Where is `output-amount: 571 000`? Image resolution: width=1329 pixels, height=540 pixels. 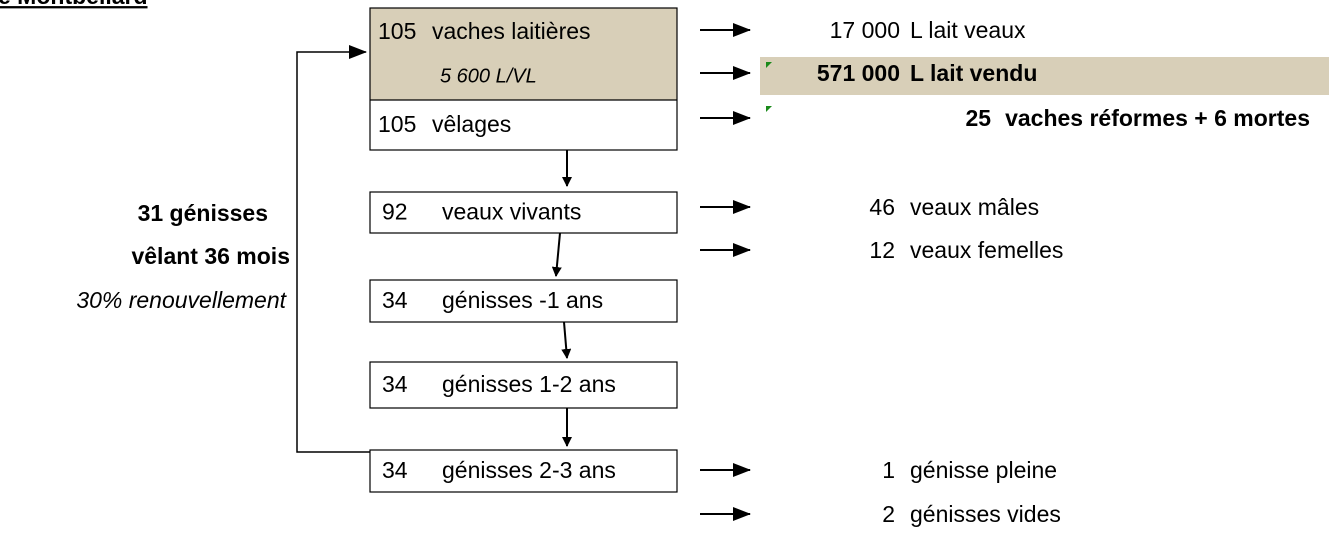
output-amount: 571 000 is located at coordinates (858, 73).